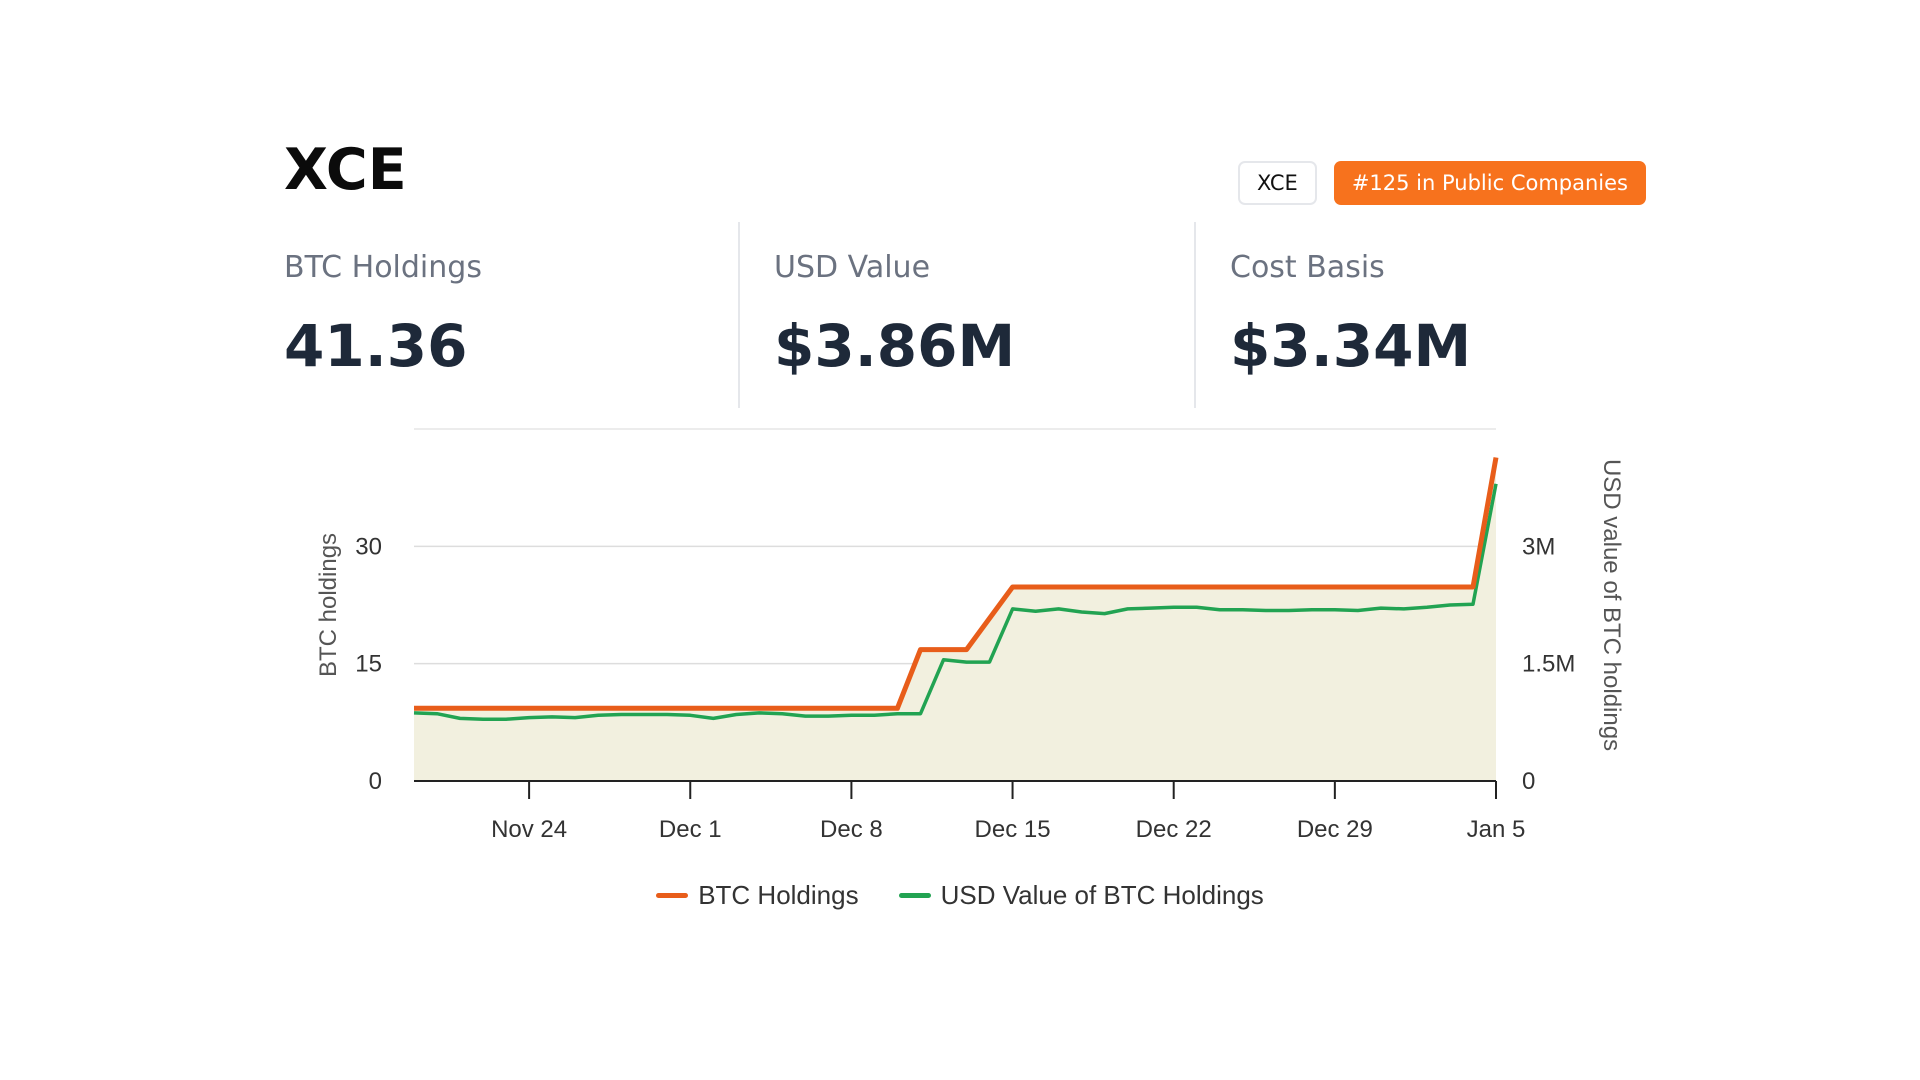 This screenshot has width=1920, height=1080. I want to click on stat-value: $3.86M, so click(895, 346).